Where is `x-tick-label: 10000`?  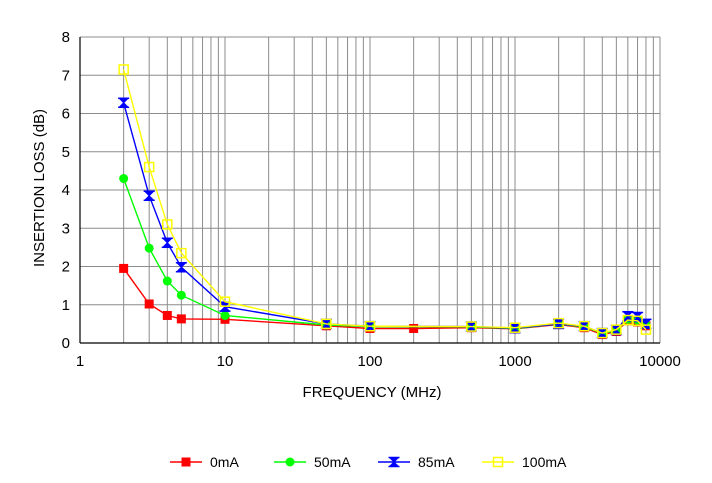 x-tick-label: 10000 is located at coordinates (660, 361).